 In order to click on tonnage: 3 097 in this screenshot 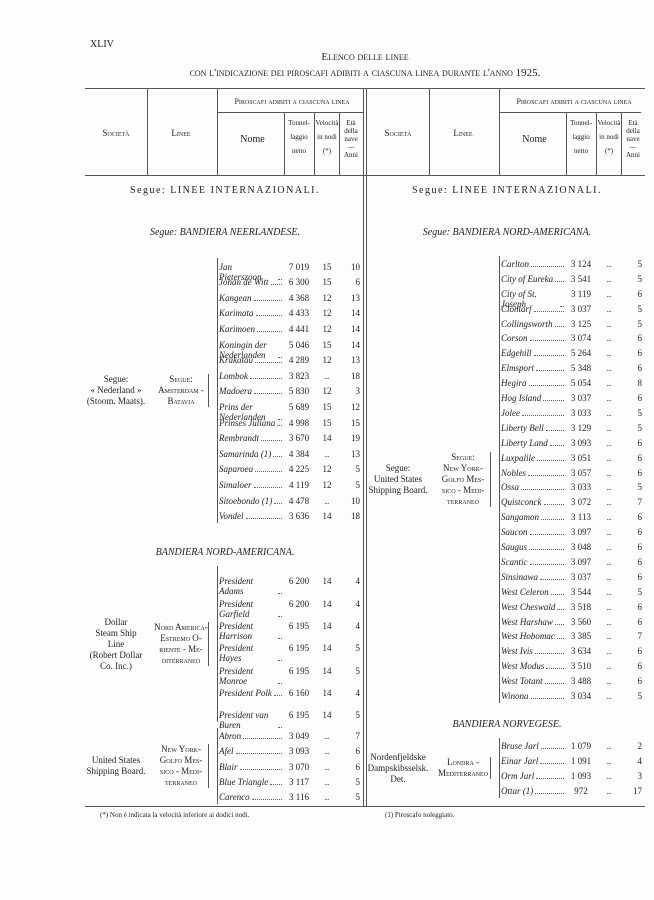, I will do `click(581, 532)`.